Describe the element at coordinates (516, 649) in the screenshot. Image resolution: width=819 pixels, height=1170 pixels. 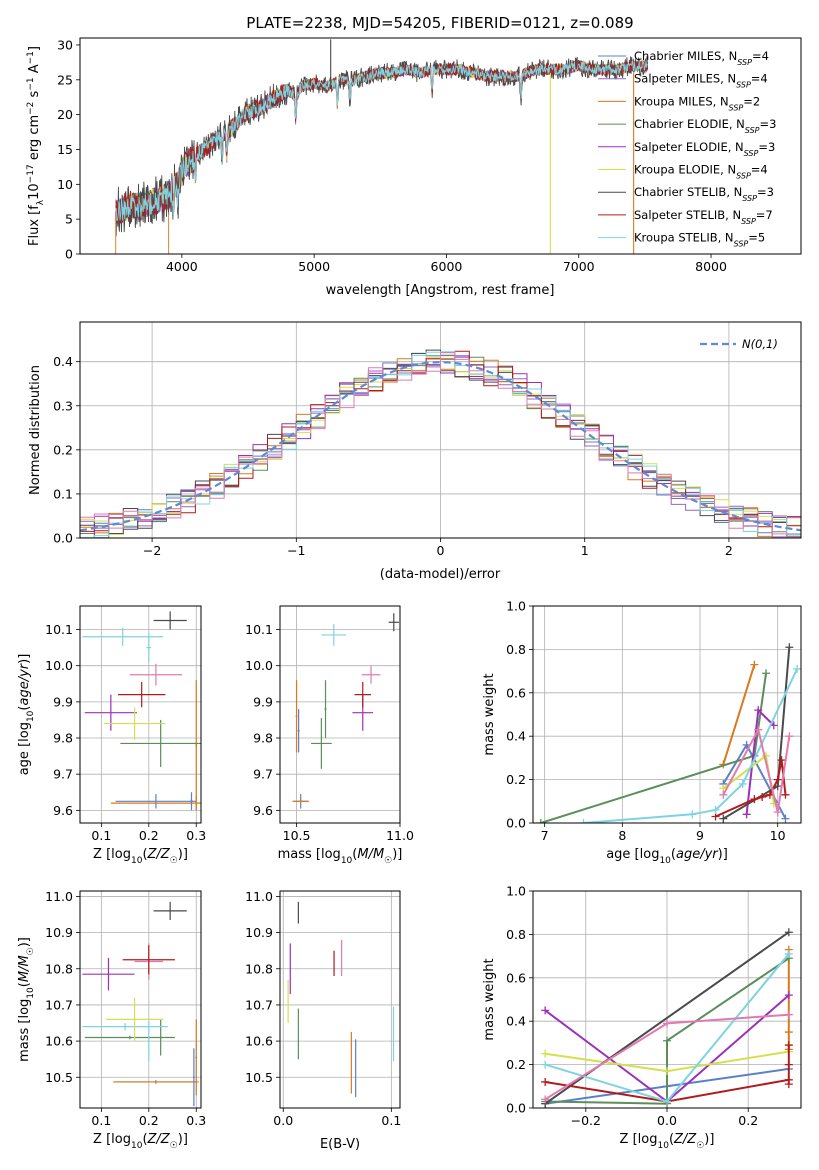
I see `y-tick-label: 0.8` at that location.